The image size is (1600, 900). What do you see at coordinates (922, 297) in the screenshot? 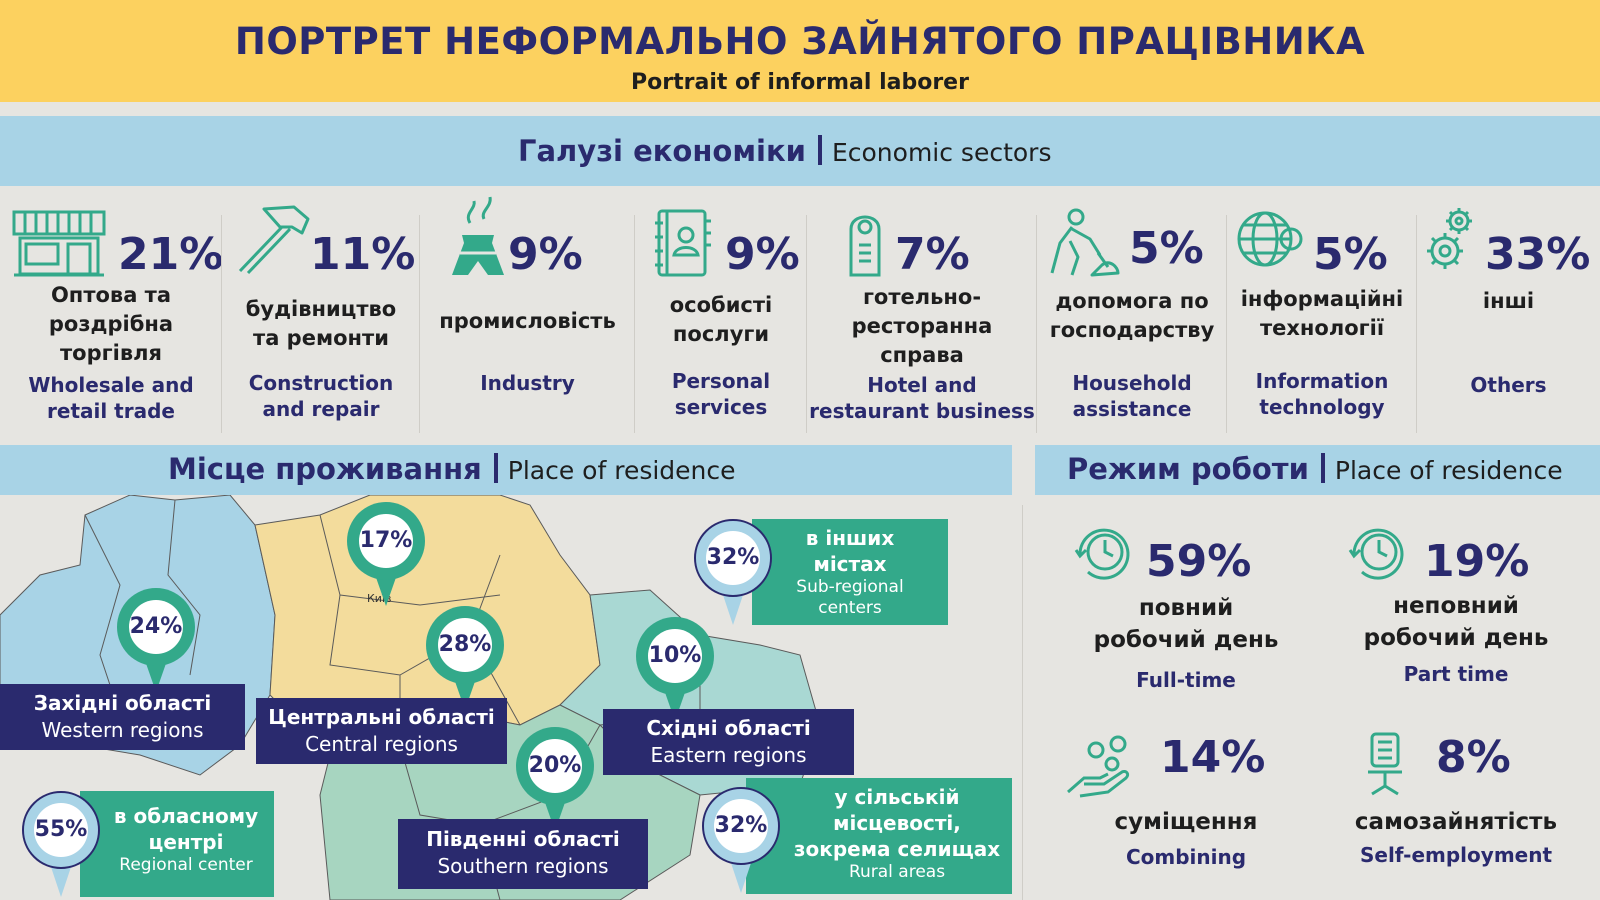
I see `sector-label-ua-line: готельно-` at bounding box center [922, 297].